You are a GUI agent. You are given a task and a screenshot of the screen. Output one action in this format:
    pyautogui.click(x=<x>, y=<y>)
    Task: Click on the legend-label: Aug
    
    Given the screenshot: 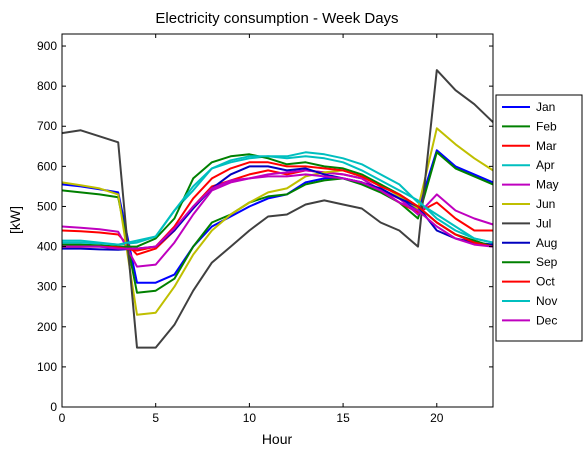 What is the action you would take?
    pyautogui.click(x=546, y=243)
    